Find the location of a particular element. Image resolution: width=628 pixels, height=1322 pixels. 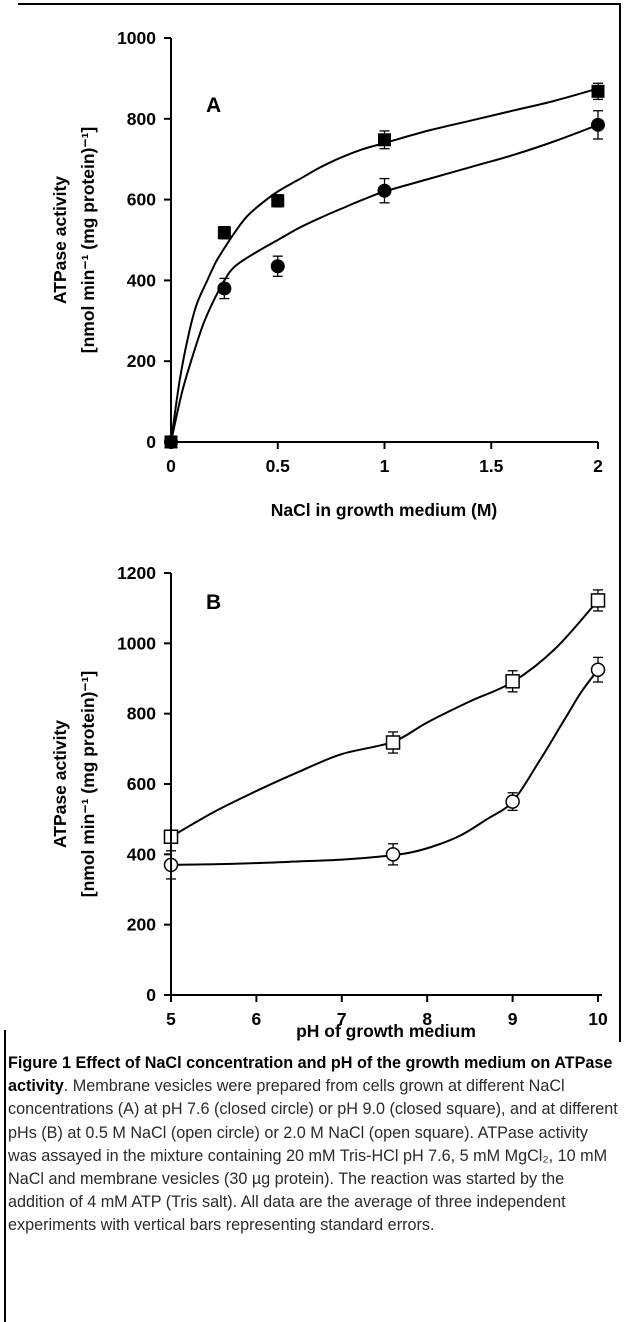

panel-b-curves is located at coordinates (384, 732).